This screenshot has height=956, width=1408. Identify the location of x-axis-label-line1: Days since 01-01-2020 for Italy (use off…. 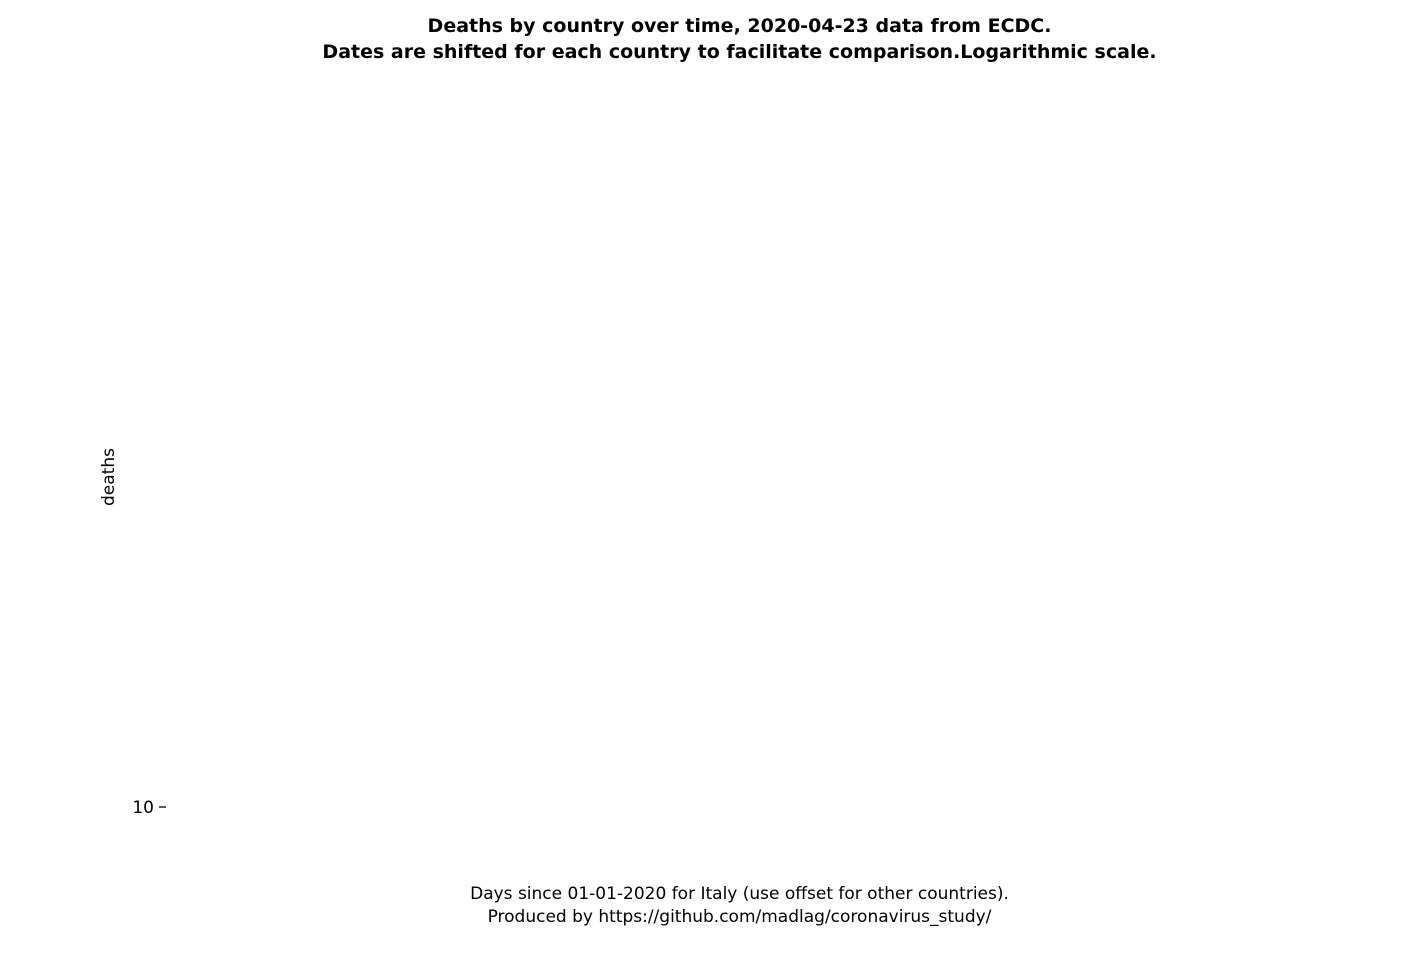
(739, 894).